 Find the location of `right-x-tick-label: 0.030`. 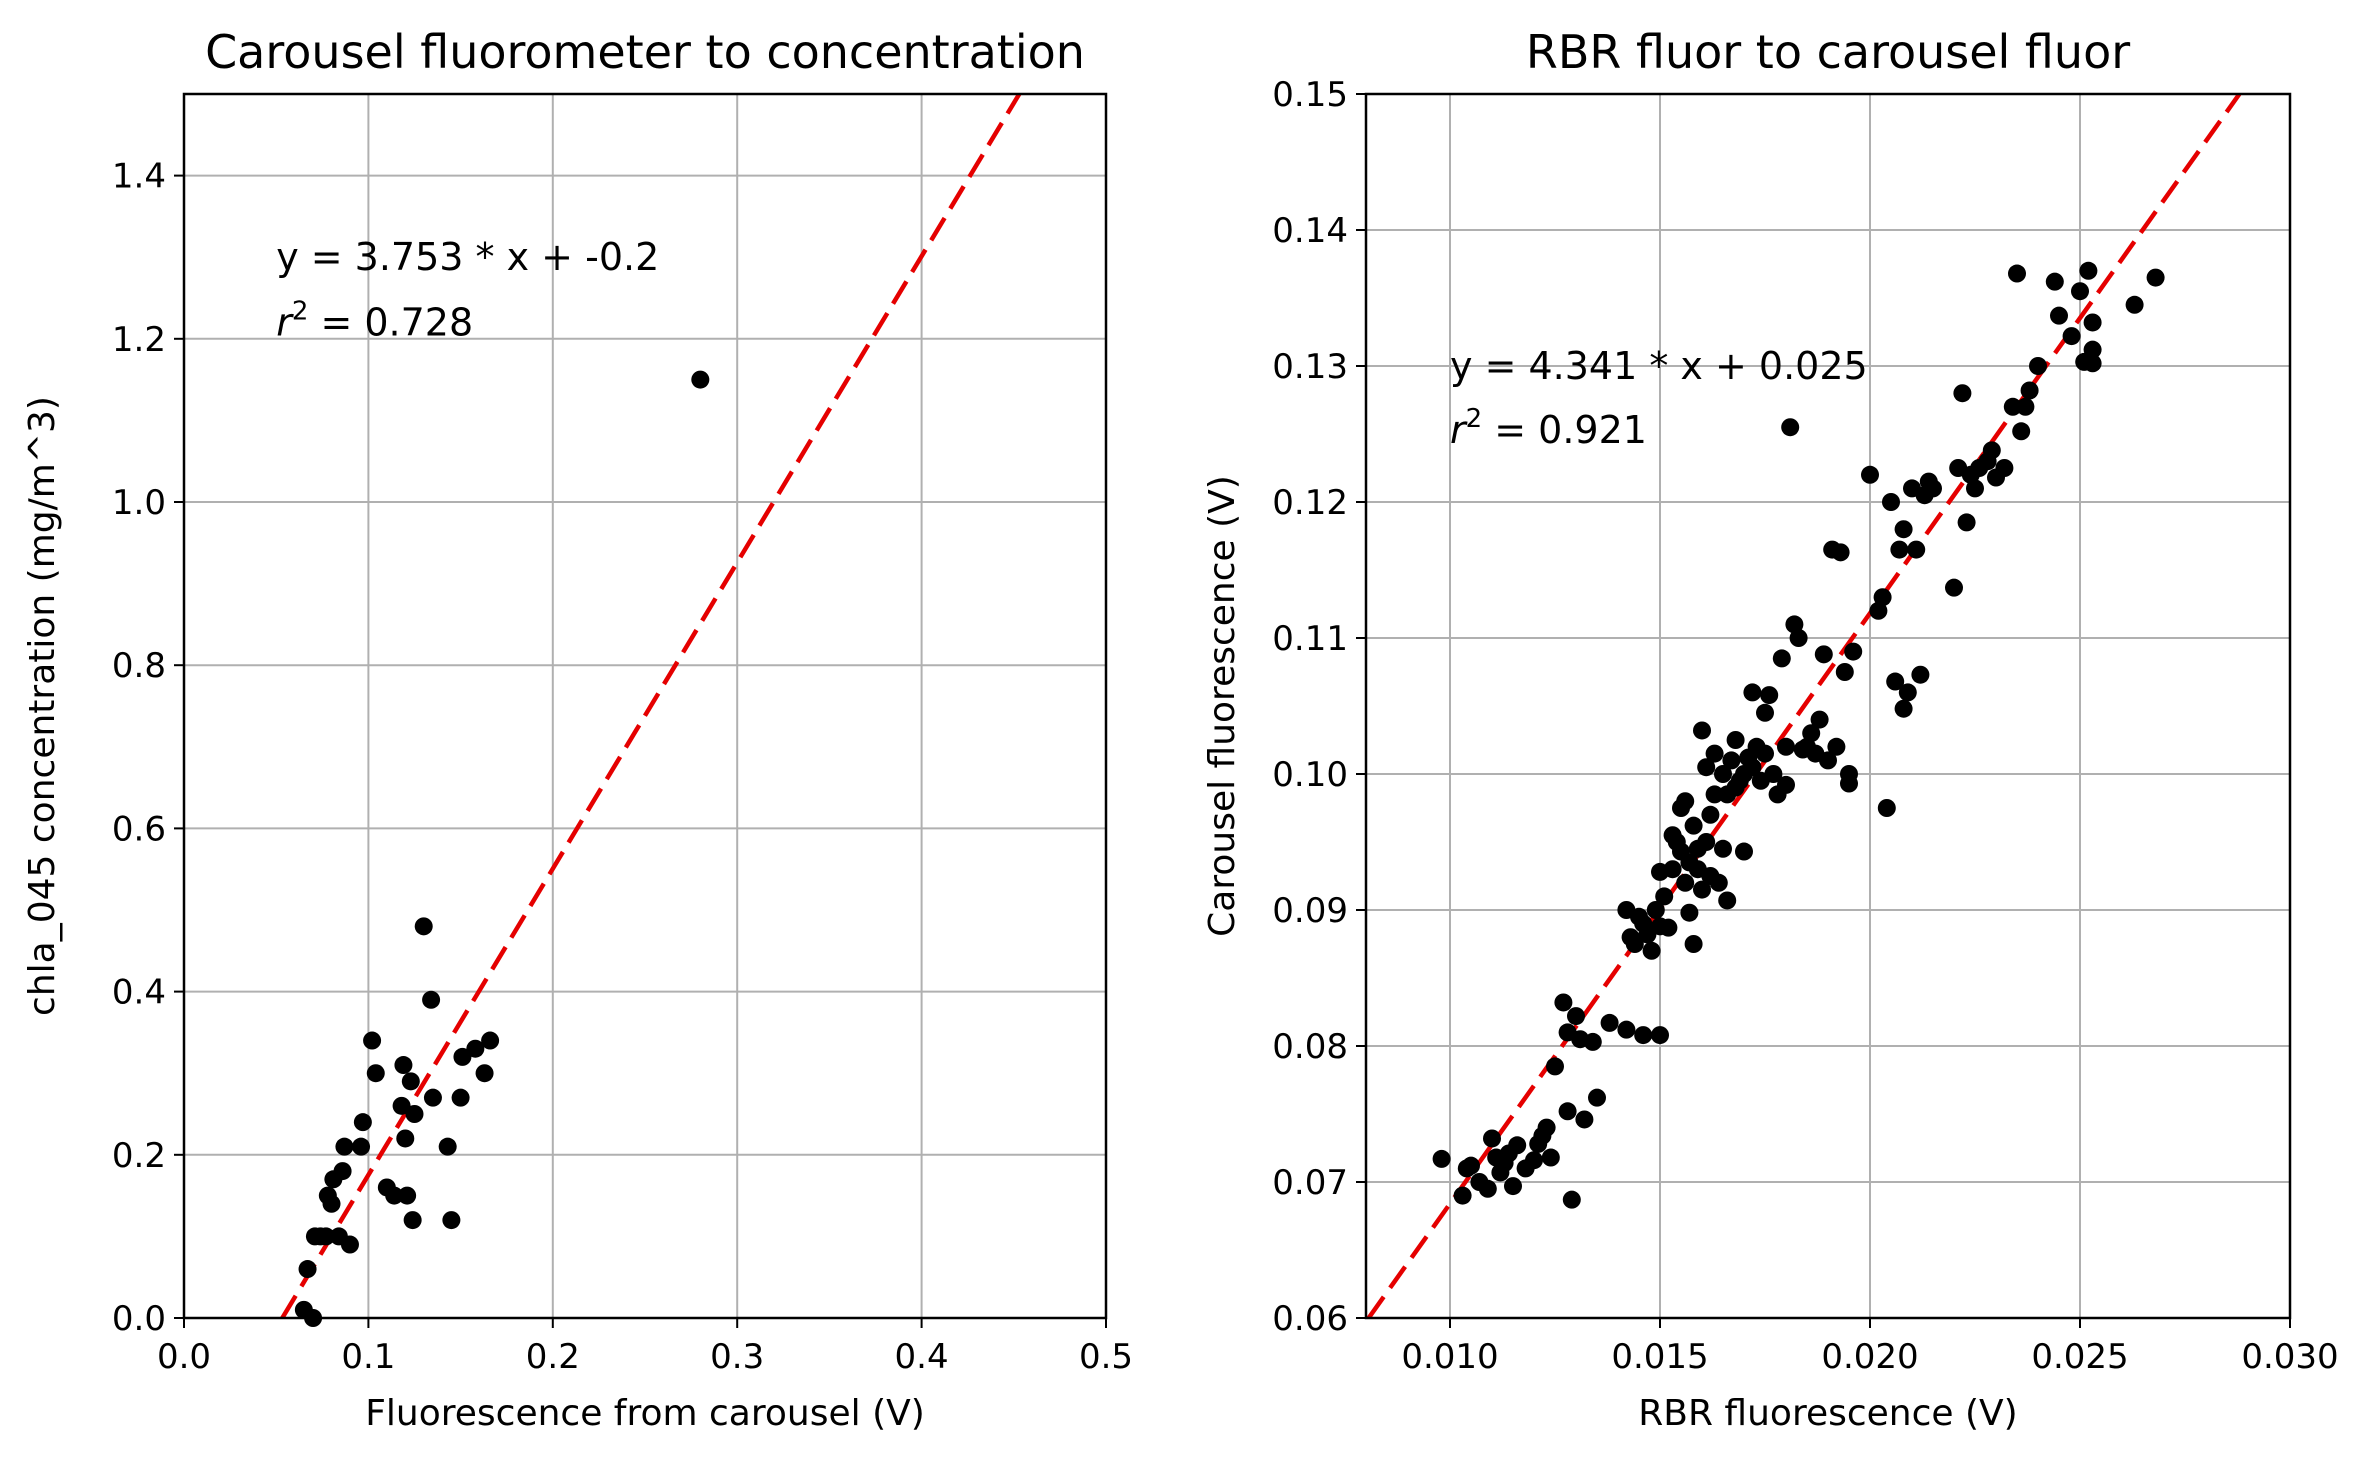

right-x-tick-label: 0.030 is located at coordinates (2289, 1357).